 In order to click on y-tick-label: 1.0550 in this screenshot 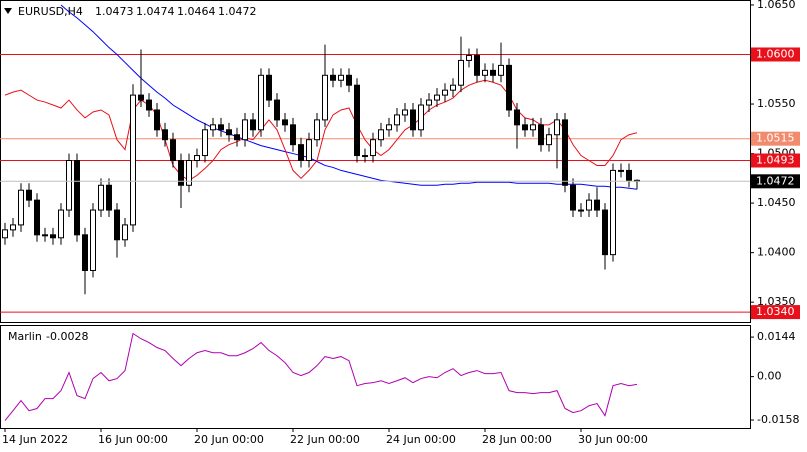, I will do `click(776, 103)`.